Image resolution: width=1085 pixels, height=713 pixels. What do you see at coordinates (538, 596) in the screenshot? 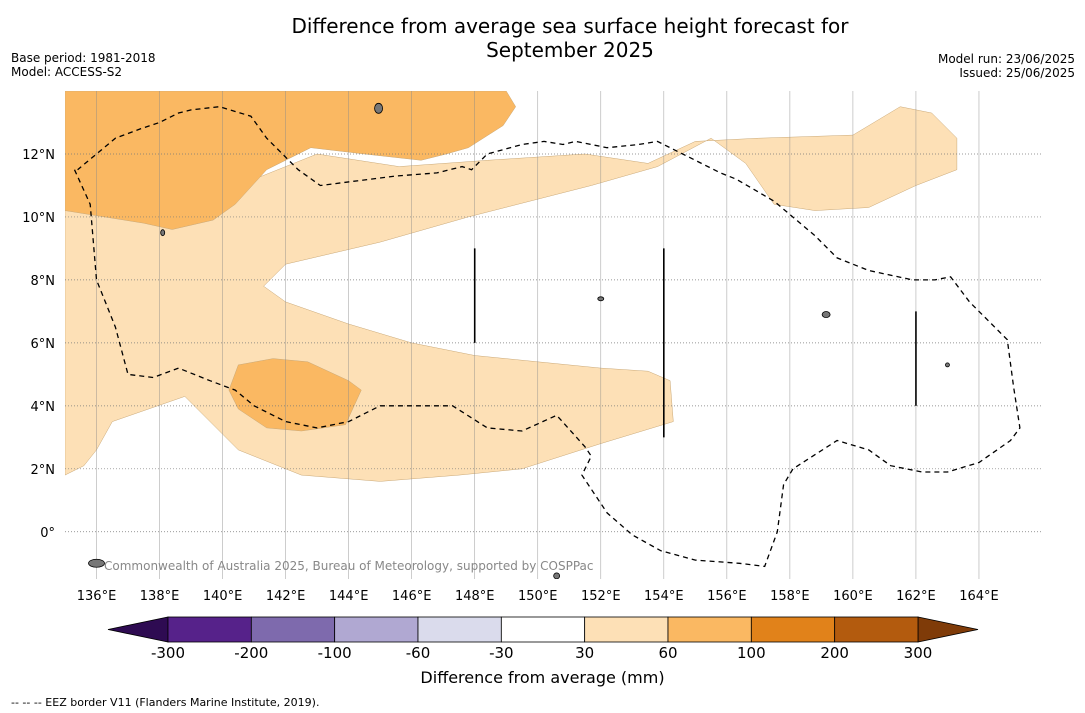
I see `lon-tick-label: 150°E` at bounding box center [538, 596].